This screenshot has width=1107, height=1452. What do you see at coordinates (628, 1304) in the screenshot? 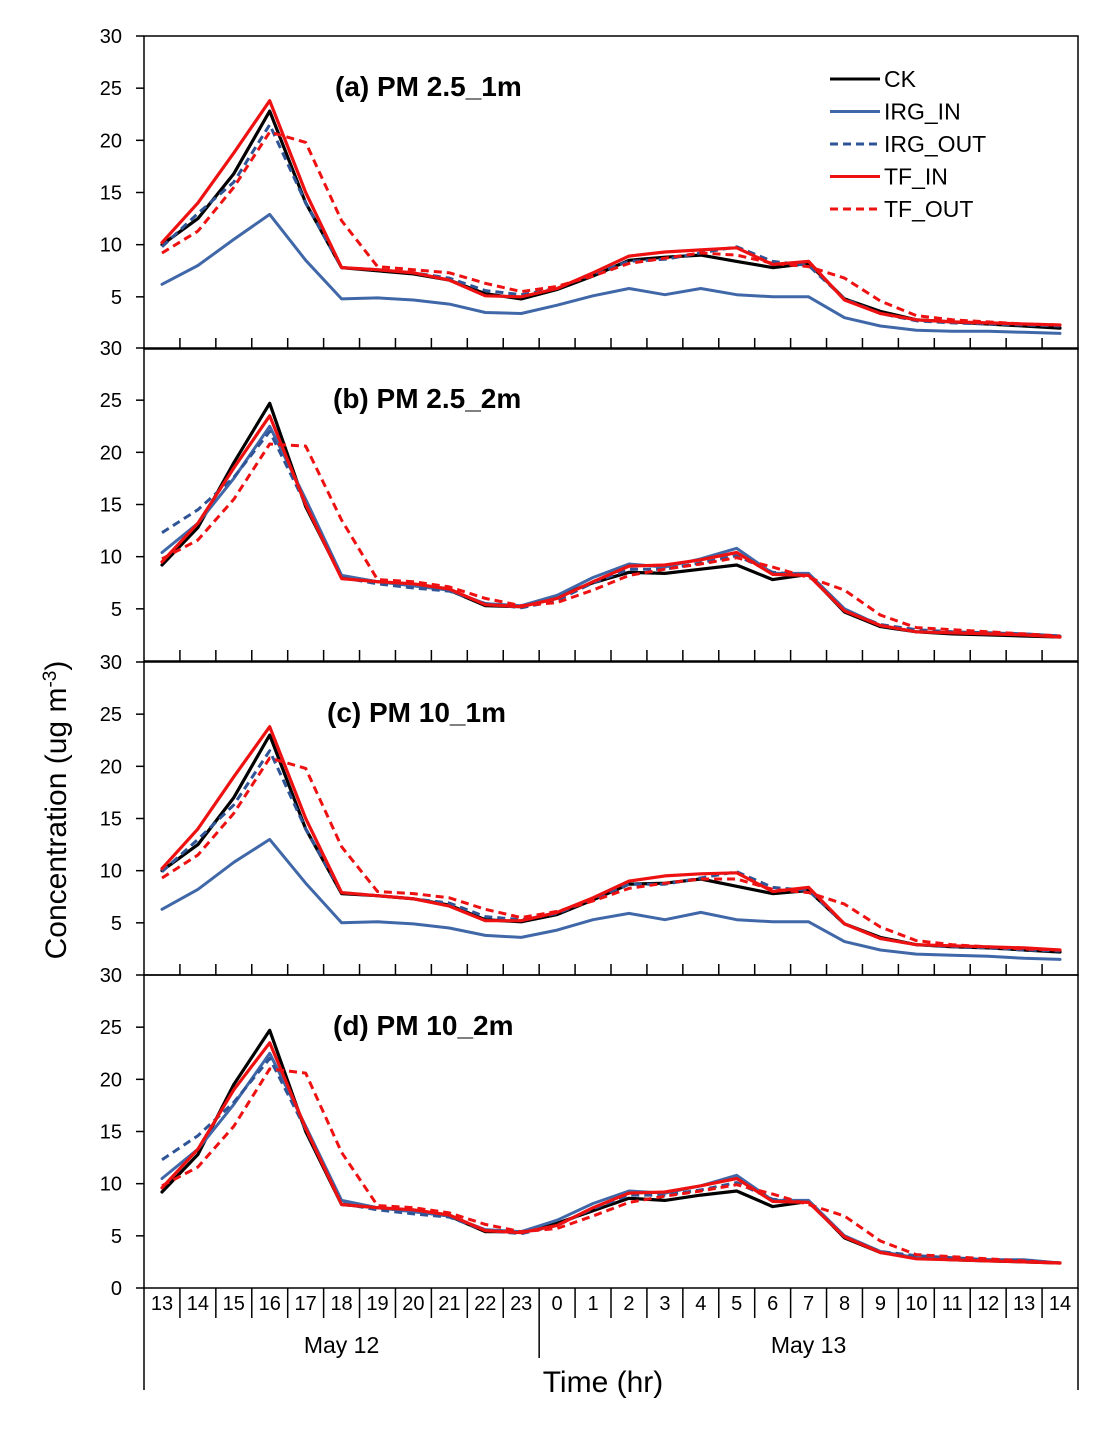
I see `x-tick-label: 2` at bounding box center [628, 1304].